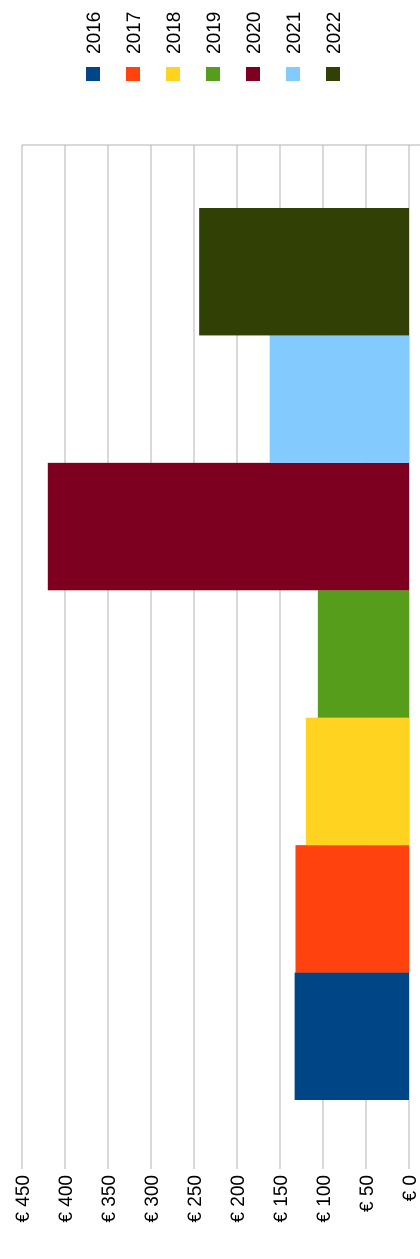  Describe the element at coordinates (213, 74) in the screenshot. I see `legend-swatch-2019` at that location.